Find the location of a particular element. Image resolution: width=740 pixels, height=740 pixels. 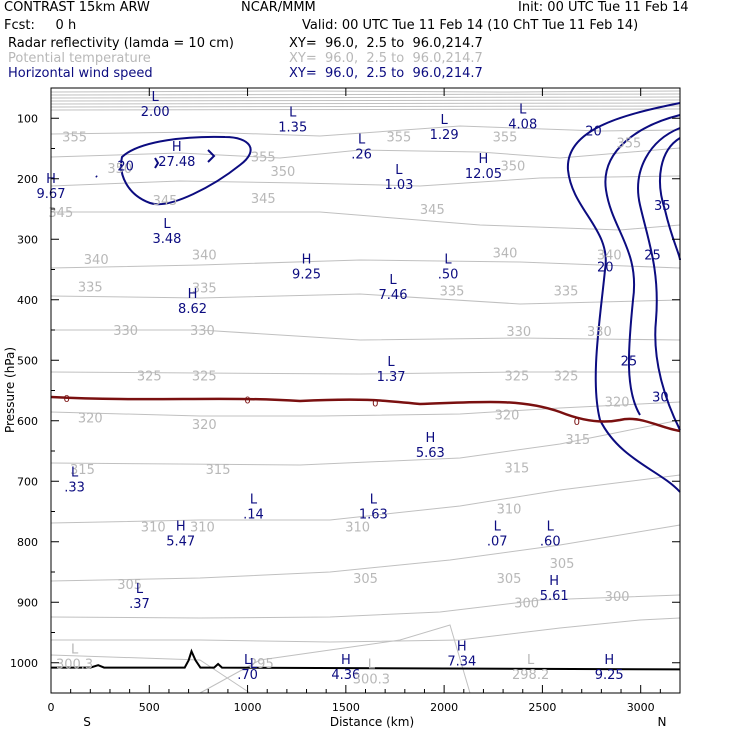

extremum-marker: H5.61 is located at coordinates (554, 589).